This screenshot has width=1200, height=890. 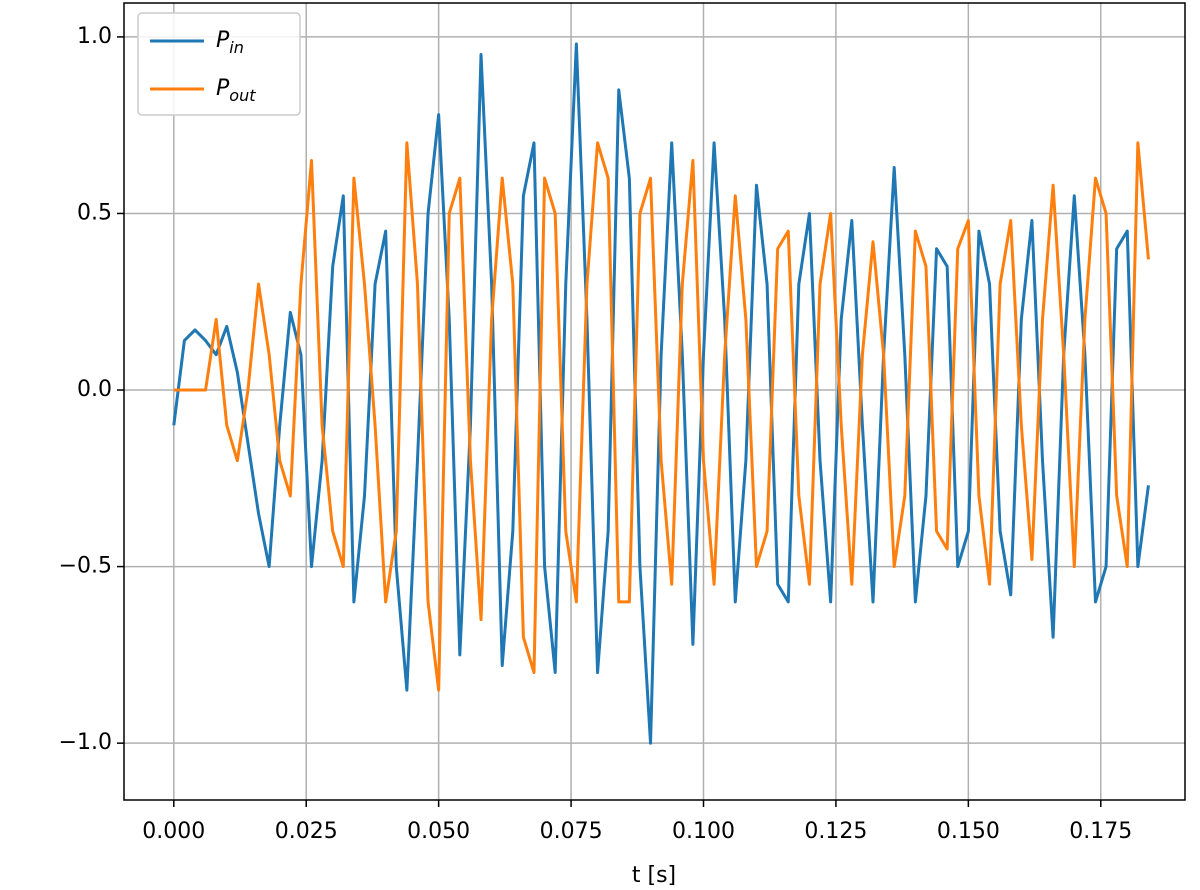 What do you see at coordinates (571, 831) in the screenshot?
I see `x-tick-label: 0.075` at bounding box center [571, 831].